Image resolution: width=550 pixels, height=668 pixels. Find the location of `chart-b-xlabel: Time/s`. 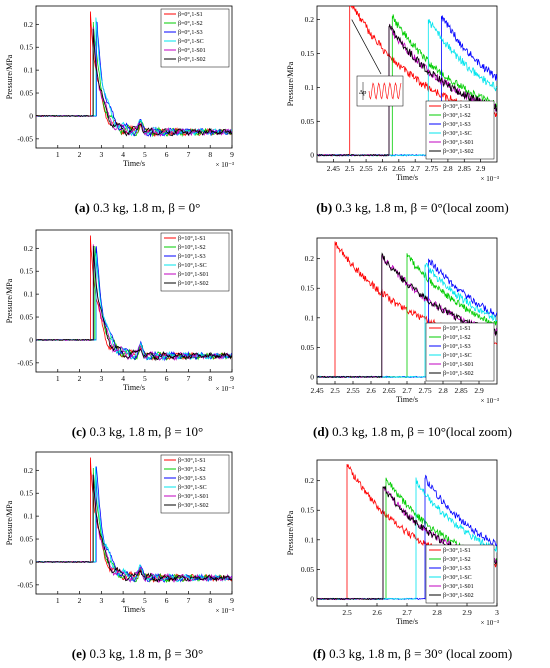

chart-b-xlabel: Time/s is located at coordinates (407, 177).